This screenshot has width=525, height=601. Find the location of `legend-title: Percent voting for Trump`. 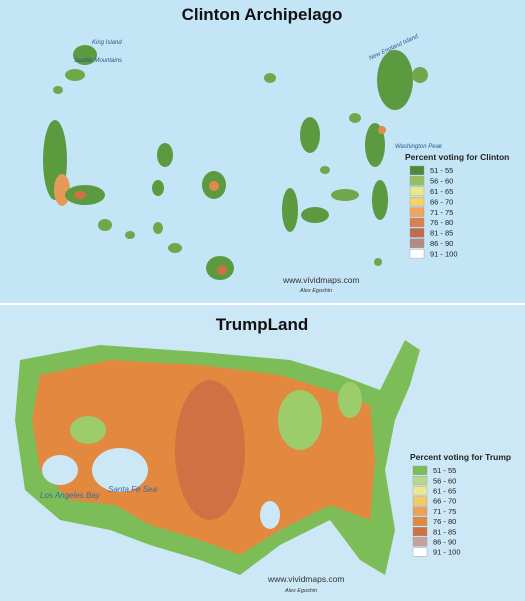

legend-title: Percent voting for Trump is located at coordinates (460, 457).